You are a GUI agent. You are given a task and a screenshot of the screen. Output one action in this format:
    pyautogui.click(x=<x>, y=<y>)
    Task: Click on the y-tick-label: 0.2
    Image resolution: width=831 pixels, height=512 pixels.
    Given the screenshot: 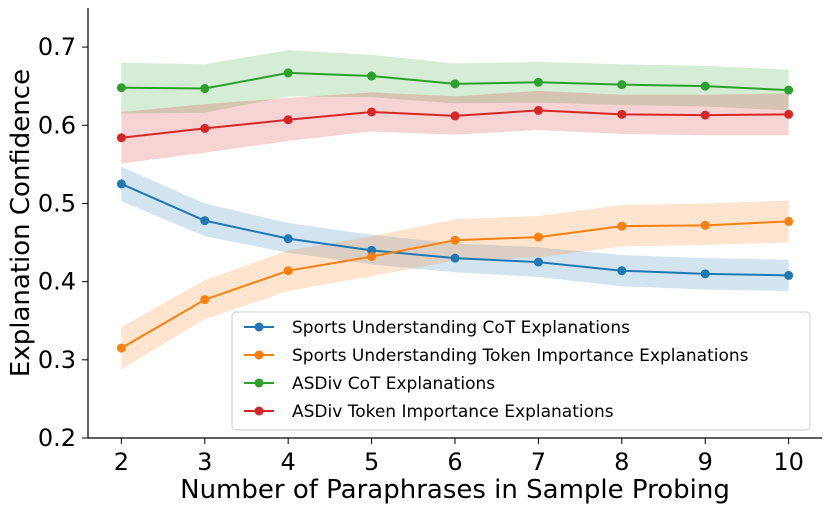 What is the action you would take?
    pyautogui.click(x=57, y=438)
    